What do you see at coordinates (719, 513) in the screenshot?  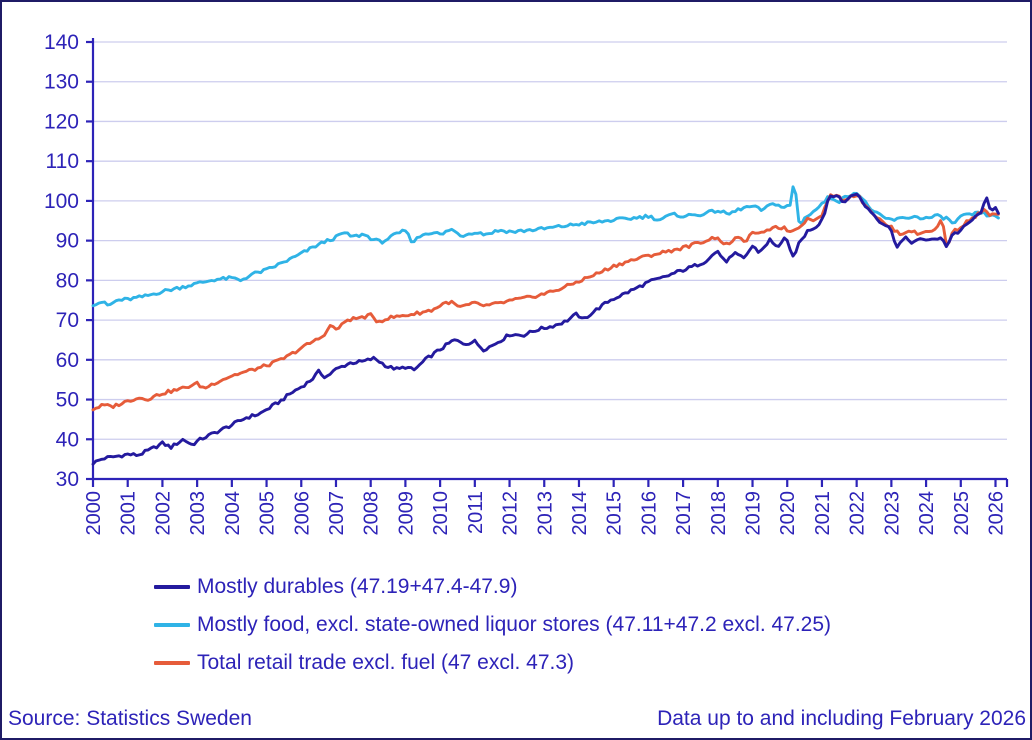 I see `svg-text: 2018` at bounding box center [719, 513].